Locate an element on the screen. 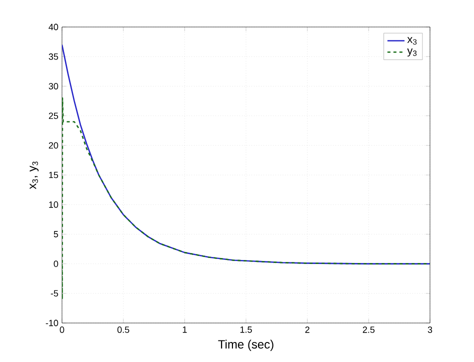  x-tick-label: 2 is located at coordinates (307, 329).